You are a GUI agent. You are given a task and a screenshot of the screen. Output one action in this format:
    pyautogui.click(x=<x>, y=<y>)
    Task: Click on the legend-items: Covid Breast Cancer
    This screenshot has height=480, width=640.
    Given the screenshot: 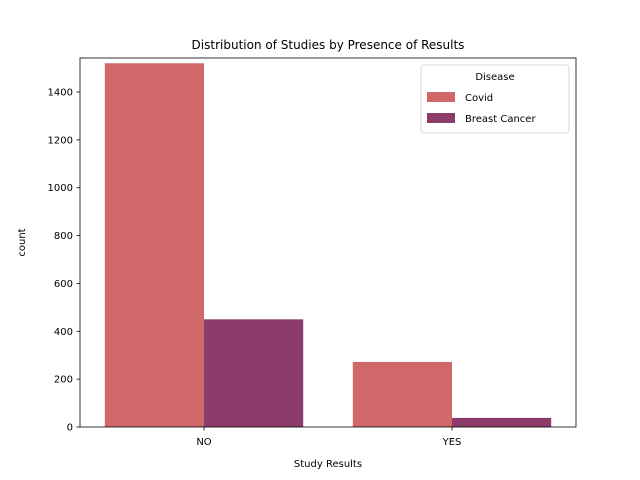 What is the action you would take?
    pyautogui.click(x=481, y=108)
    